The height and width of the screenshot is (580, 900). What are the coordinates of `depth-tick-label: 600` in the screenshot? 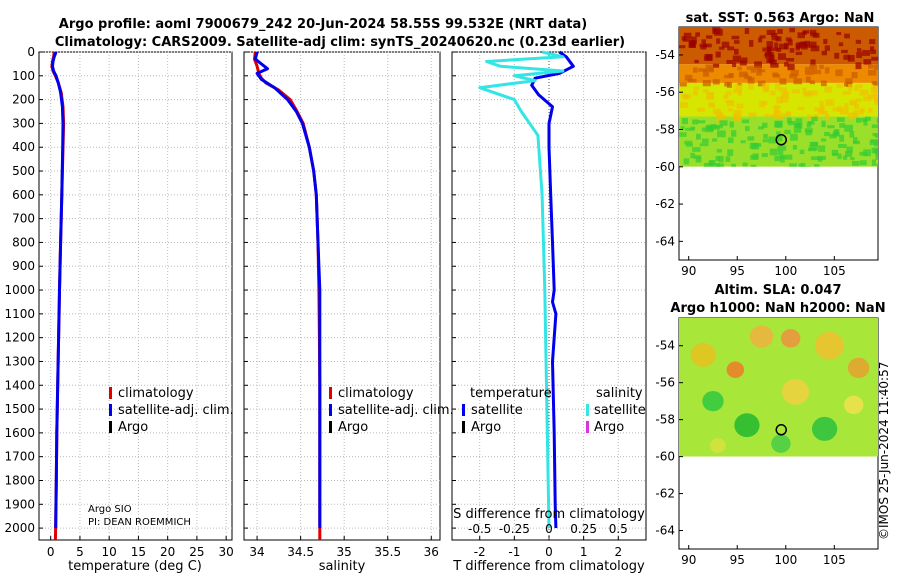 It's located at (23, 195).